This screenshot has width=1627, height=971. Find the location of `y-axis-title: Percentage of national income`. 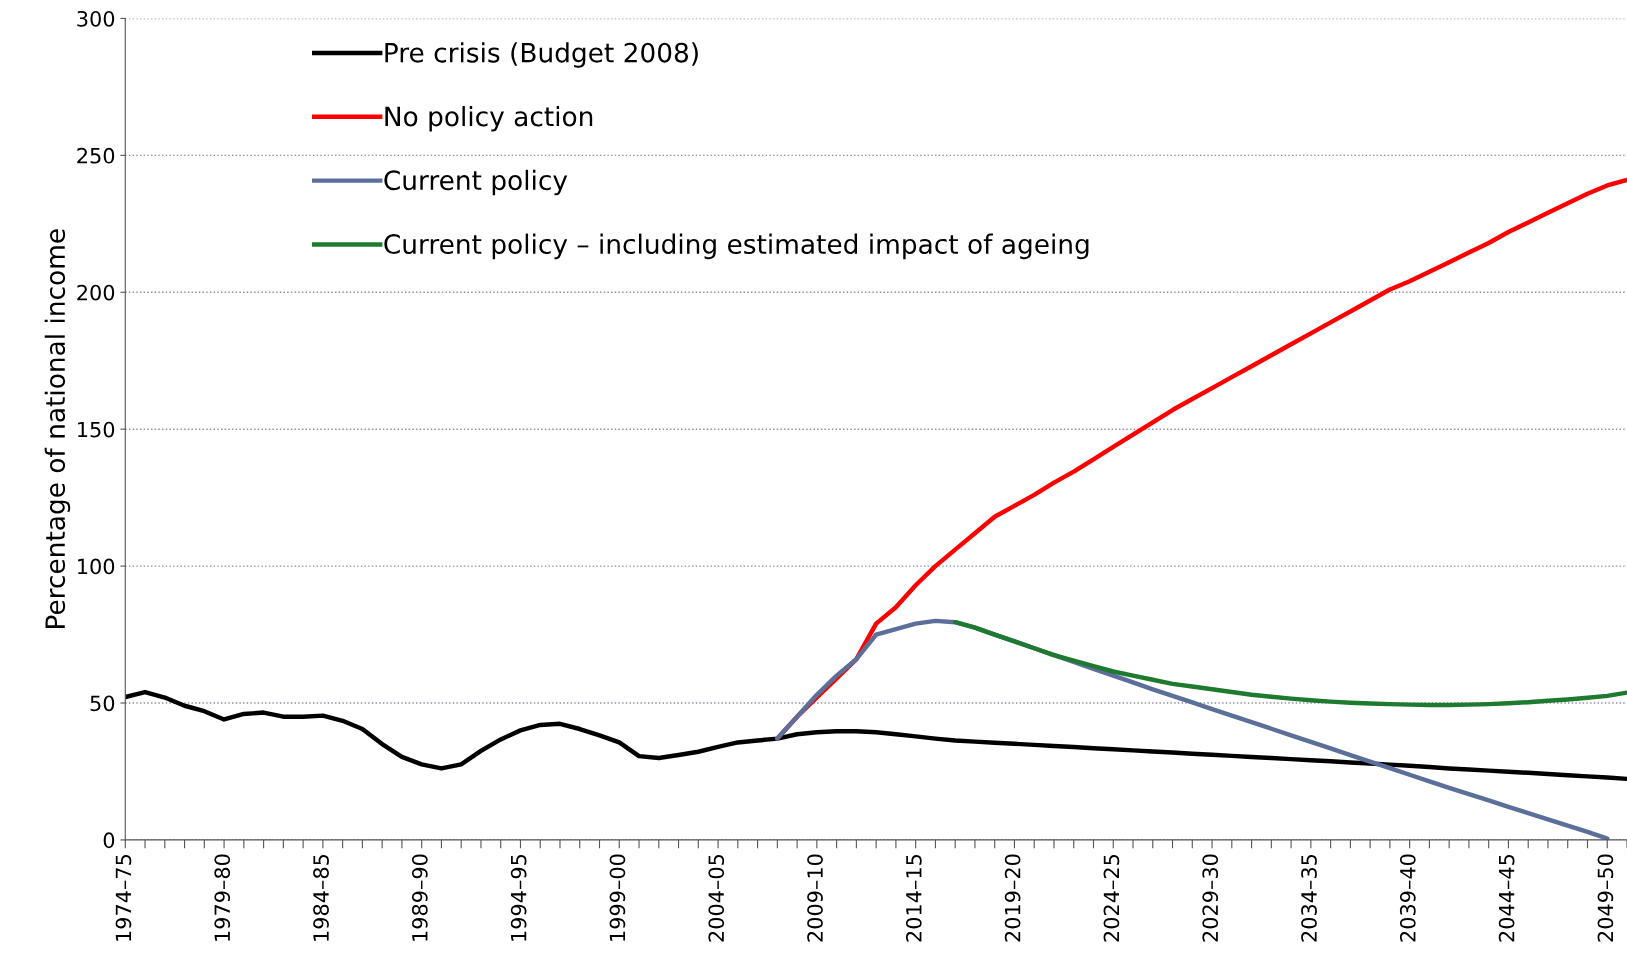

y-axis-title: Percentage of national income is located at coordinates (57, 428).